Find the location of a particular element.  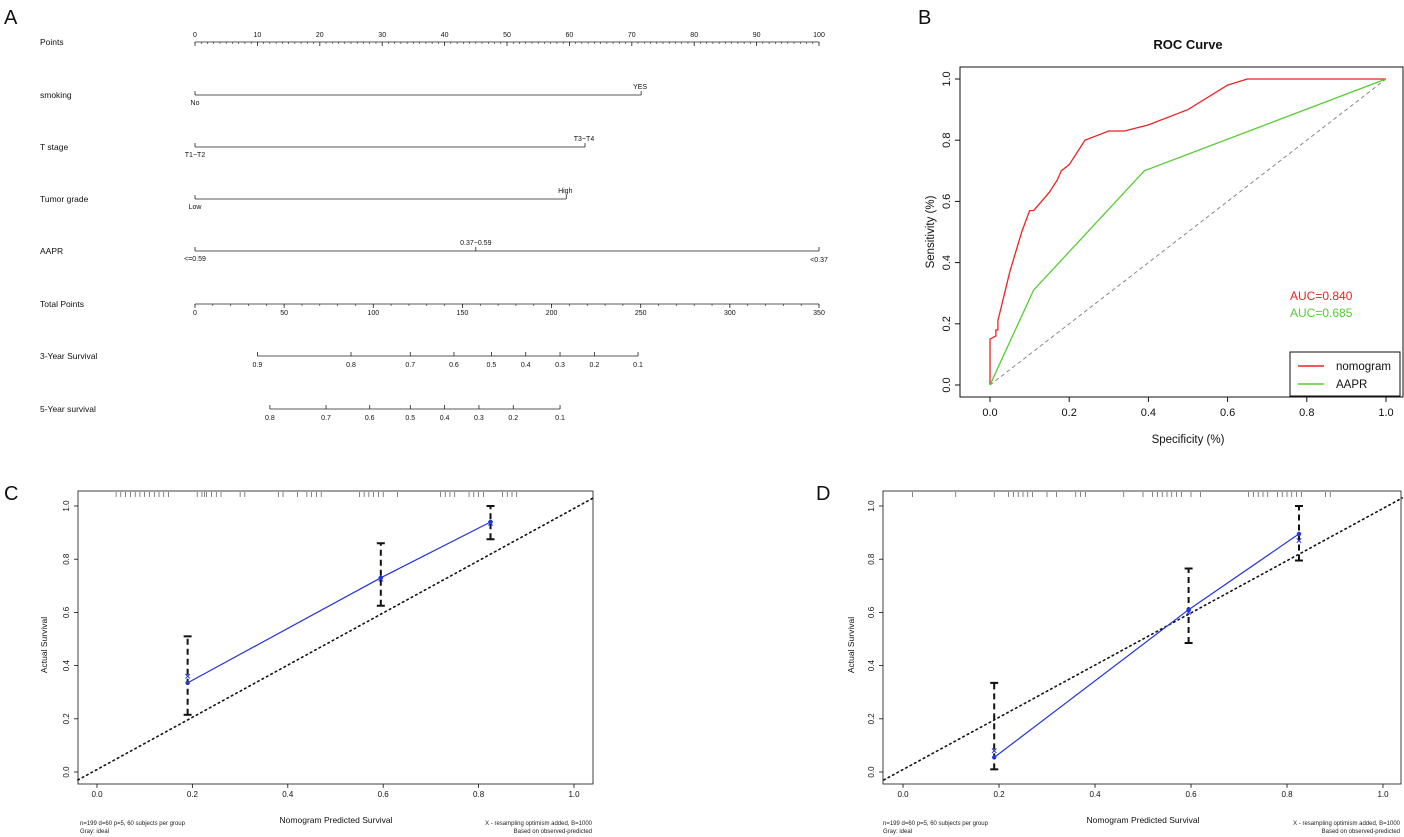

nomogram-survival-tick-label: 0.7 is located at coordinates (410, 365).